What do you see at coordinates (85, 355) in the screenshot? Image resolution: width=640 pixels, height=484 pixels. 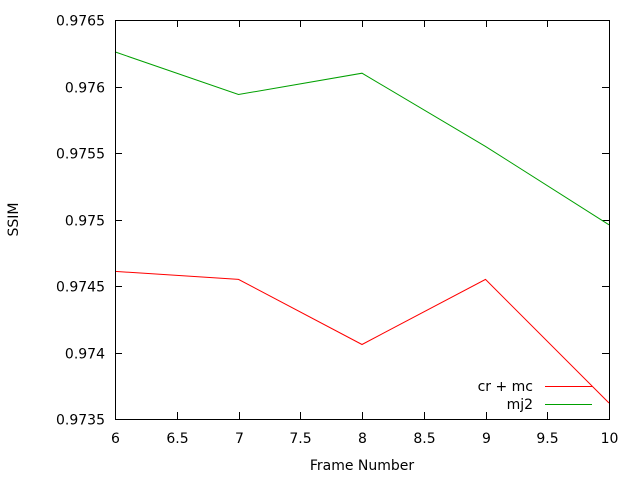 I see `y-tick-label: 0.974` at bounding box center [85, 355].